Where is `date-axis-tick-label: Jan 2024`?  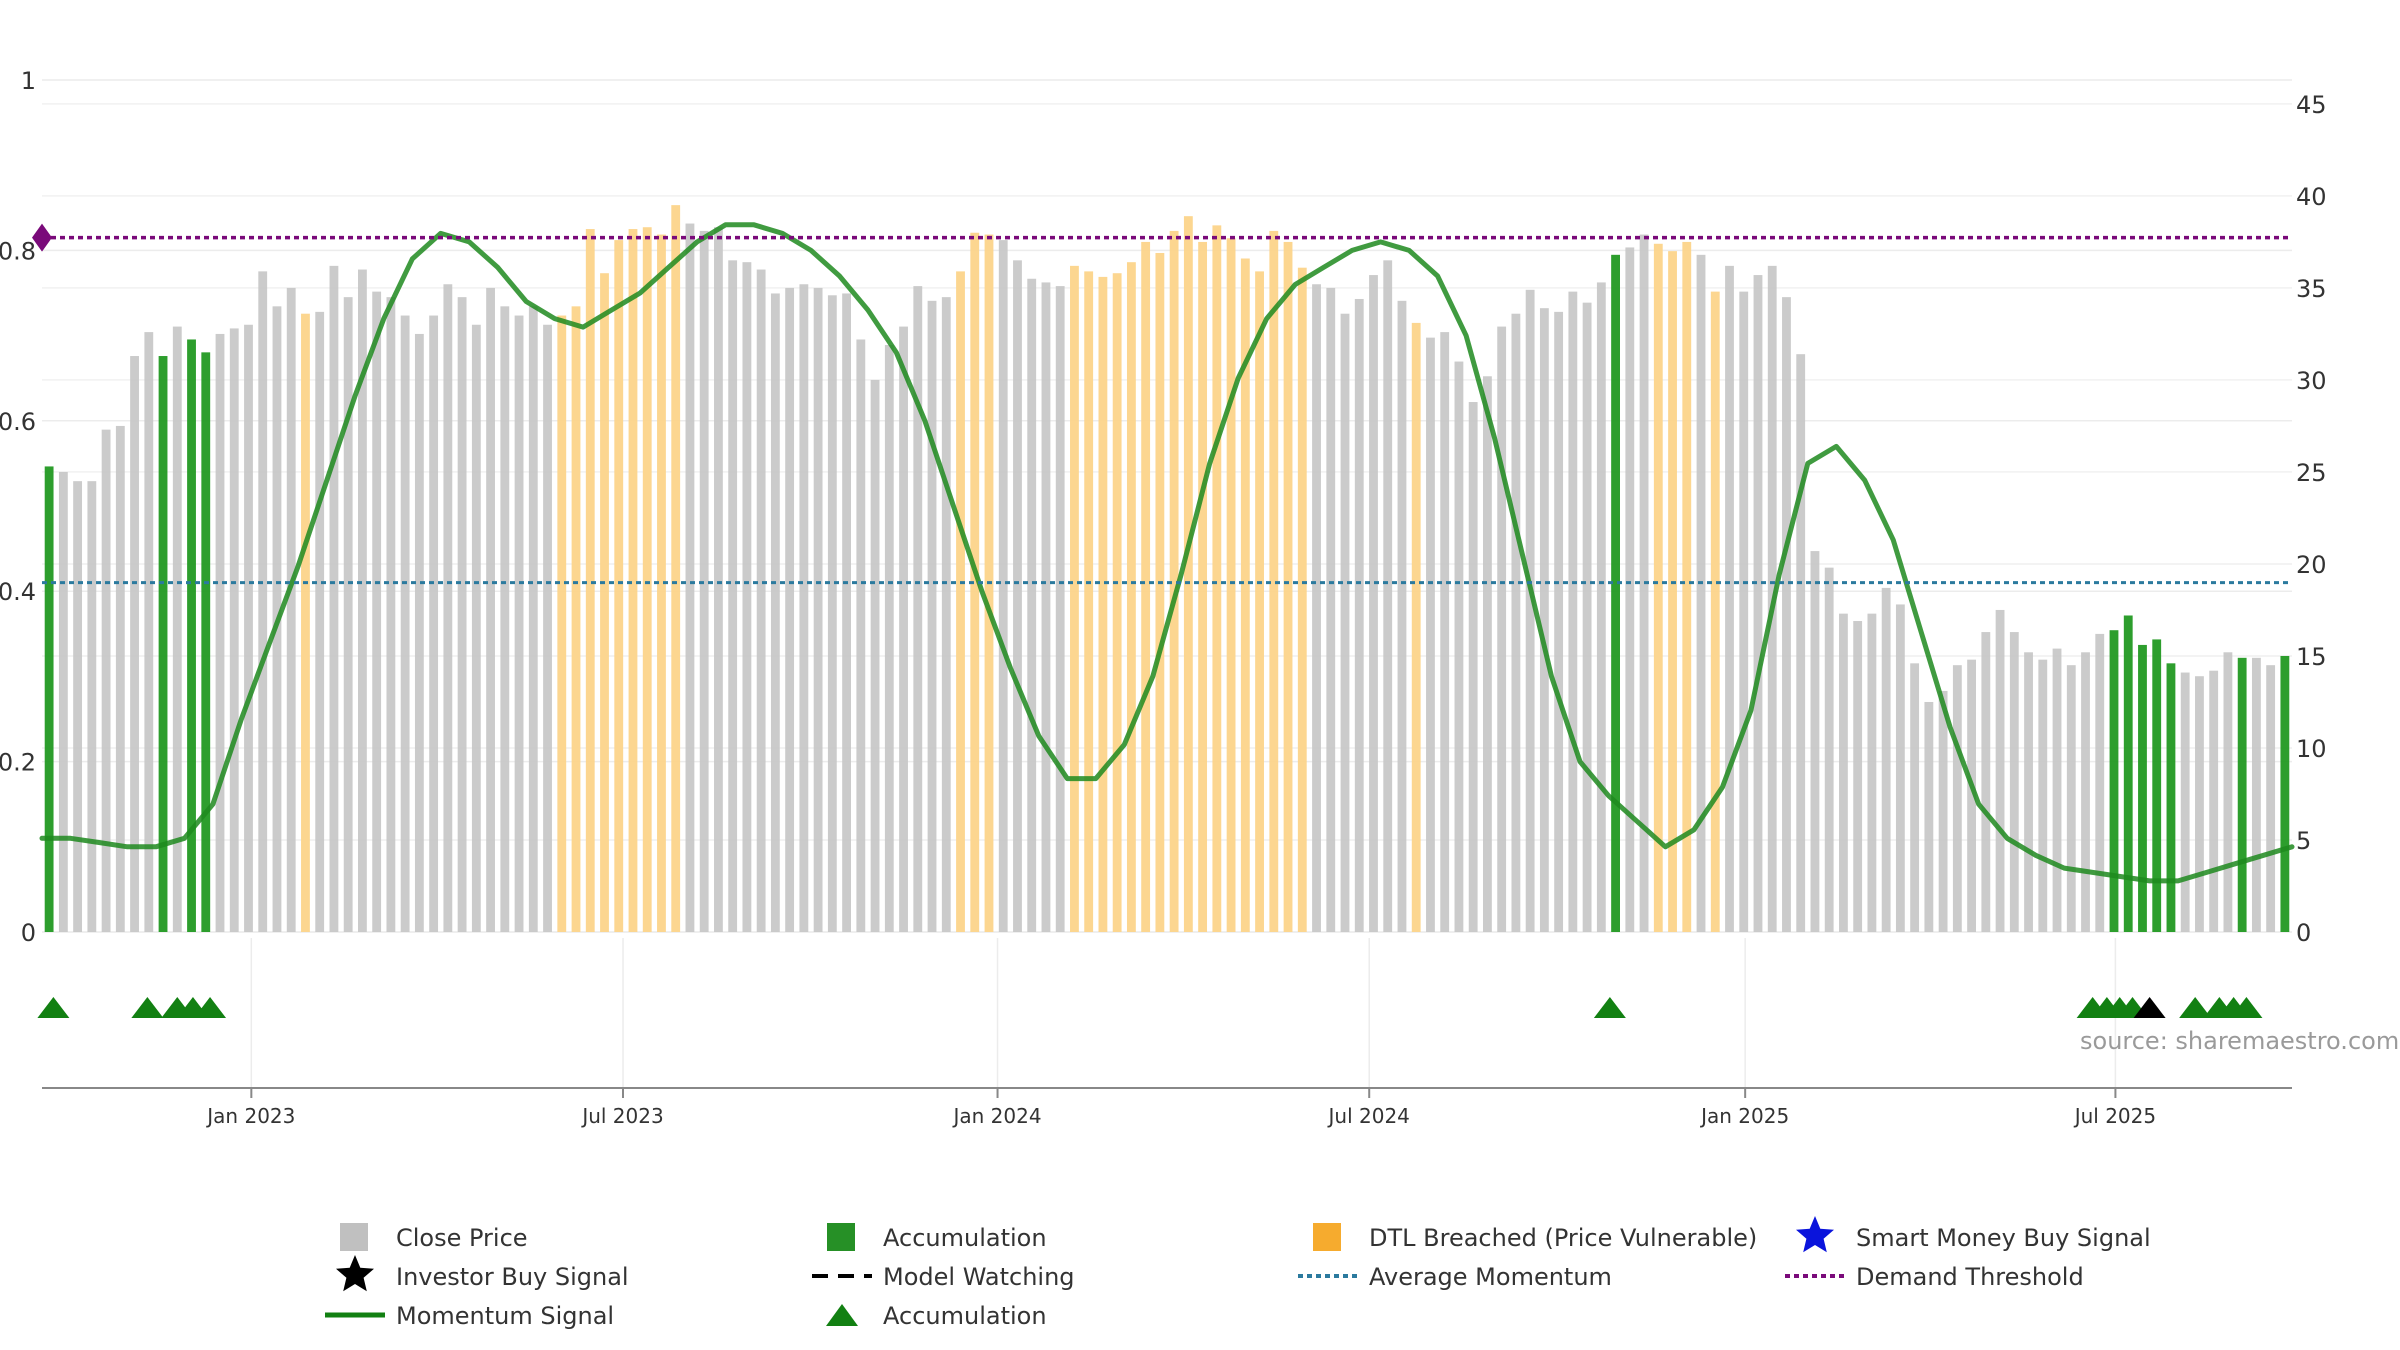
date-axis-tick-label: Jan 2024 is located at coordinates (996, 1116).